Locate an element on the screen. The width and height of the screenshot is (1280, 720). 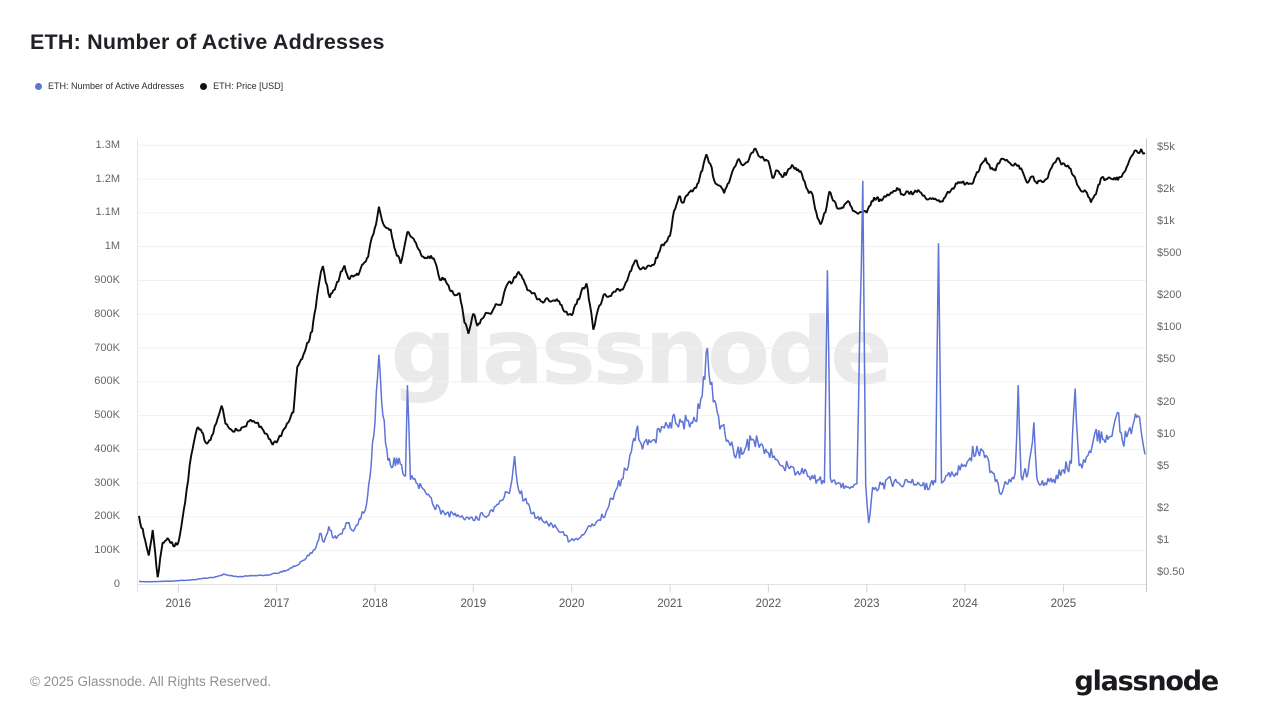
legend-item-active-addresses: ETH: Number of Active Addresses is located at coordinates (109, 86).